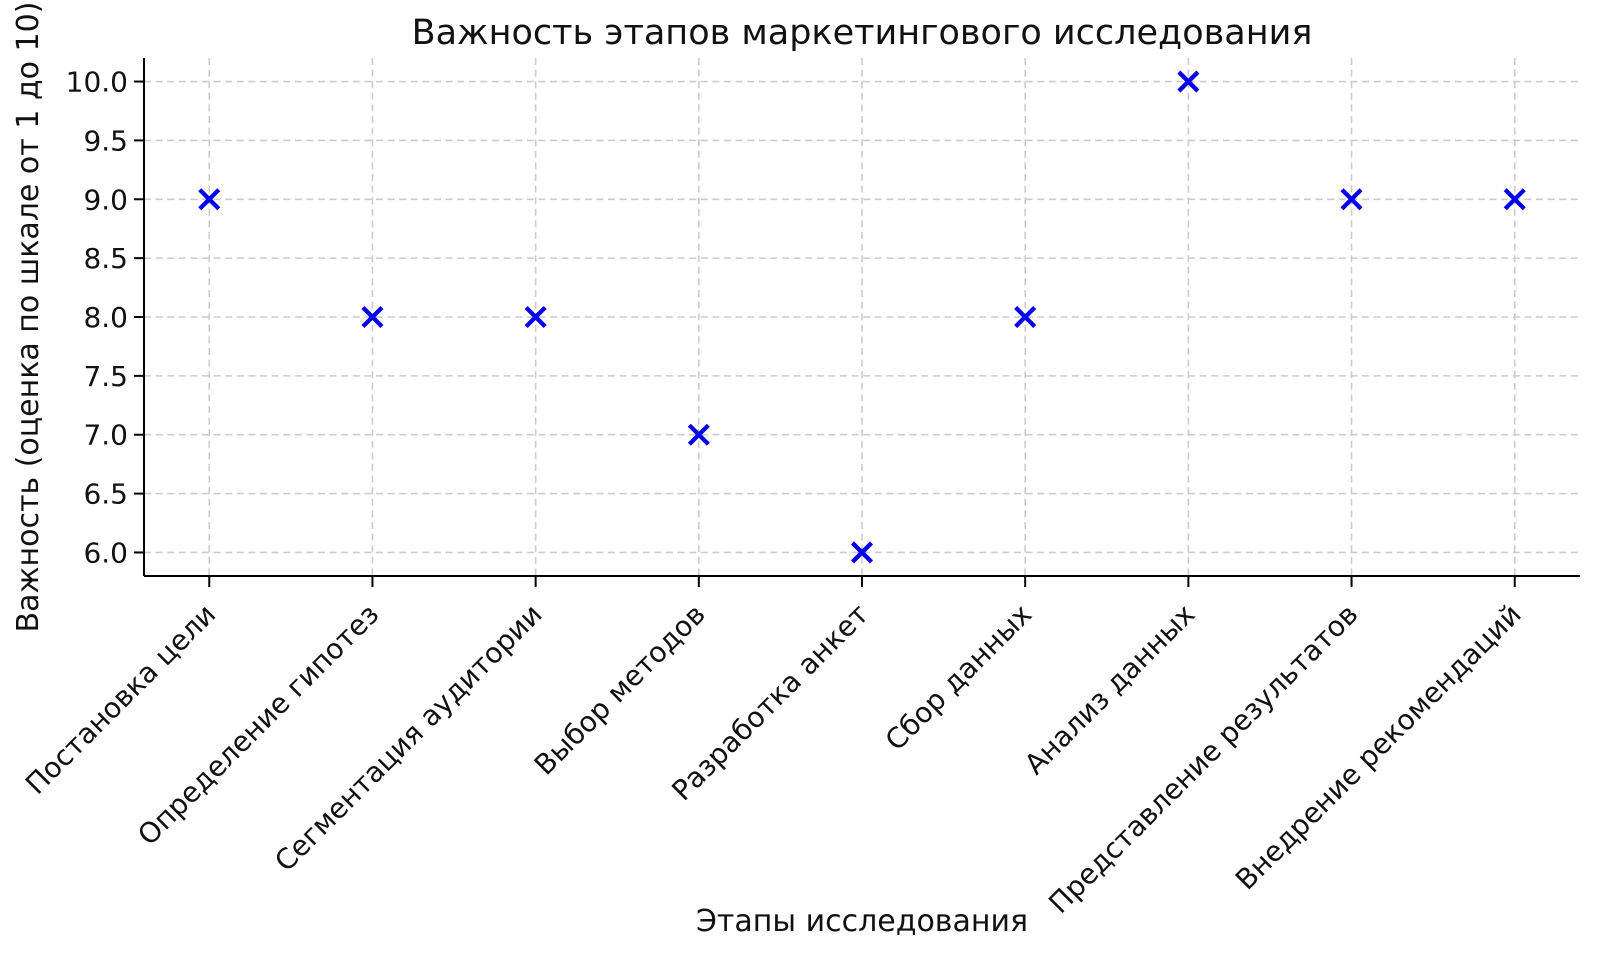 This screenshot has width=1600, height=959. What do you see at coordinates (105, 317) in the screenshot?
I see `y-tick-label: 8.0` at bounding box center [105, 317].